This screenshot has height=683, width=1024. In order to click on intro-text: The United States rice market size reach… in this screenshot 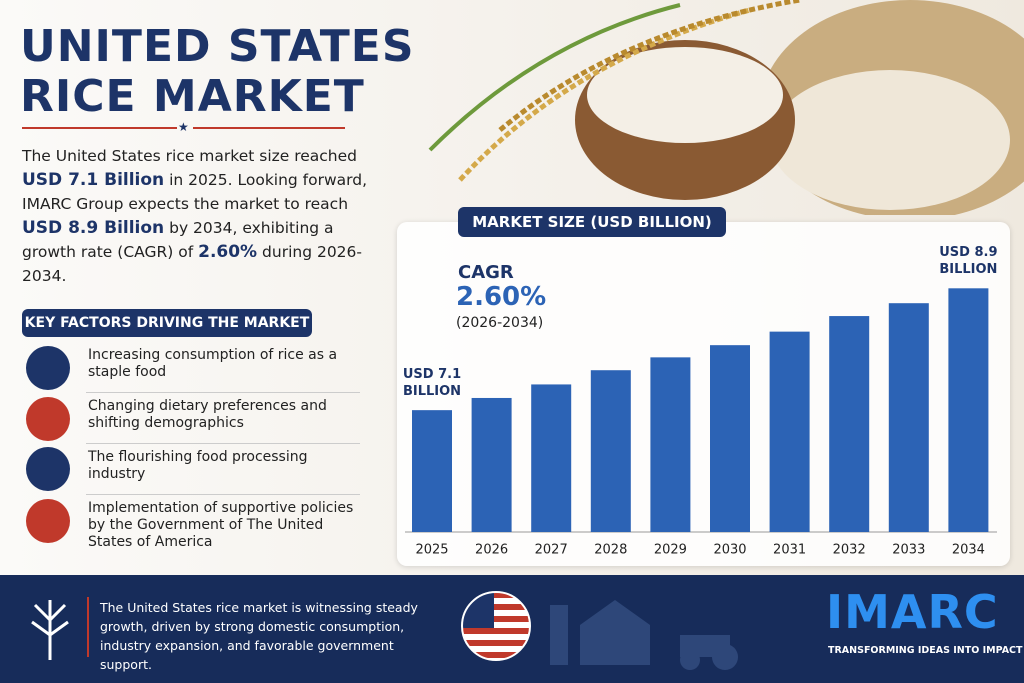, I will do `click(190, 156)`.